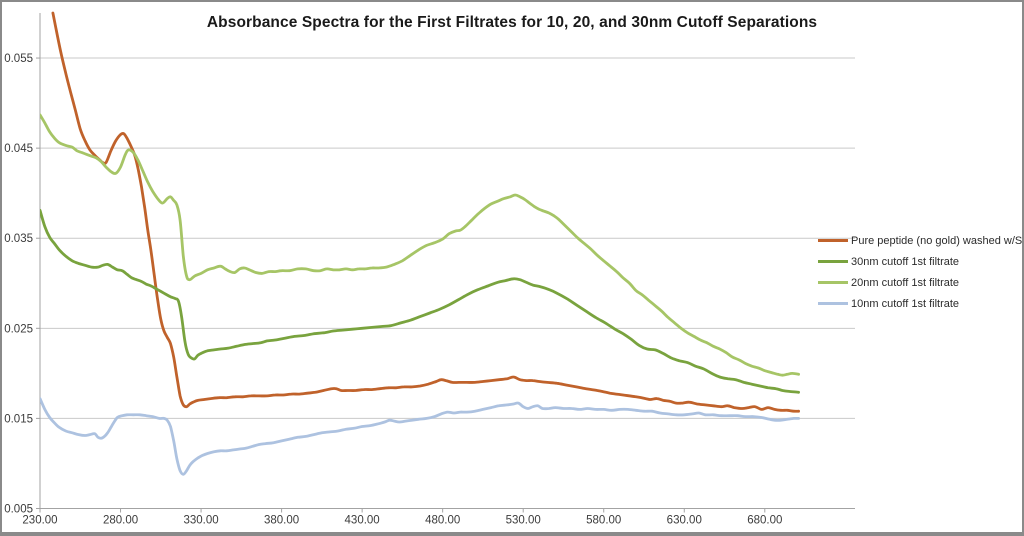  Describe the element at coordinates (684, 521) in the screenshot. I see `x-tick-label: 630.00` at that location.